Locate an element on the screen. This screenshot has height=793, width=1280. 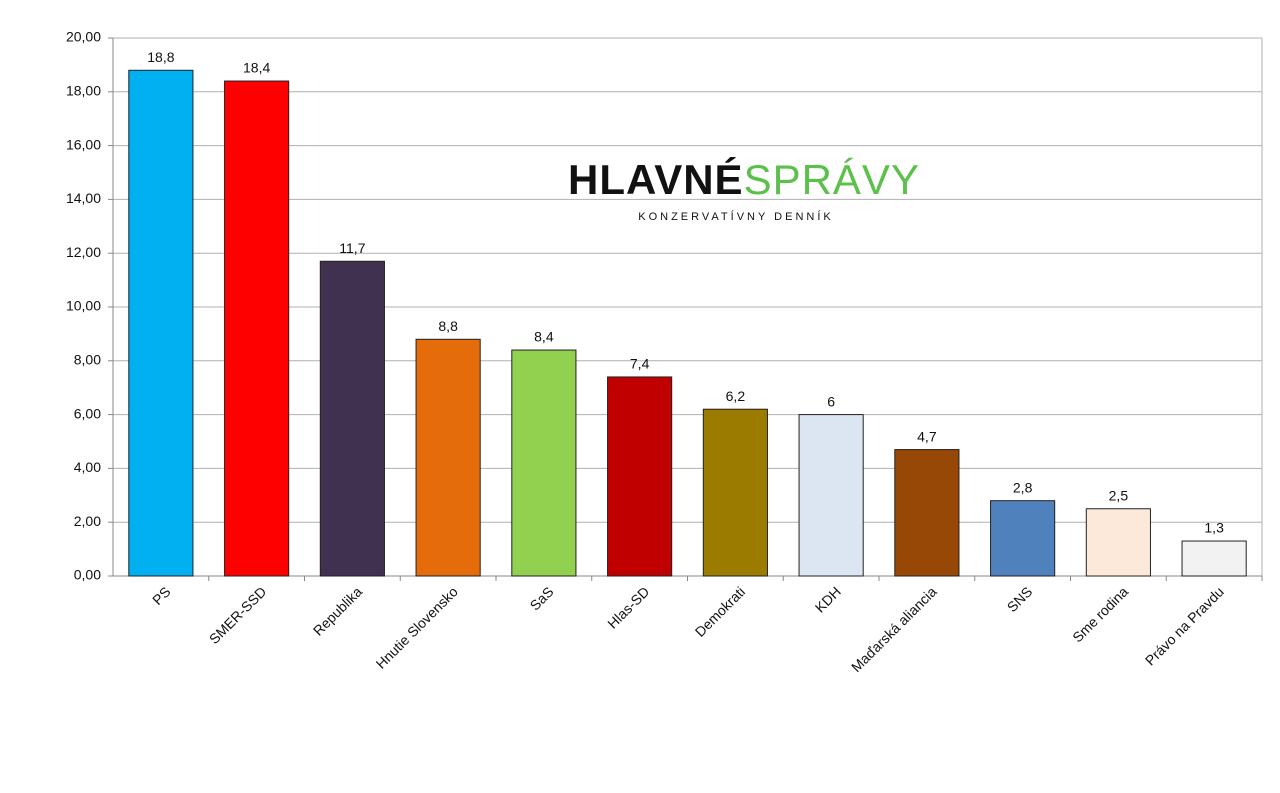
value-label: 7,4 is located at coordinates (640, 364).